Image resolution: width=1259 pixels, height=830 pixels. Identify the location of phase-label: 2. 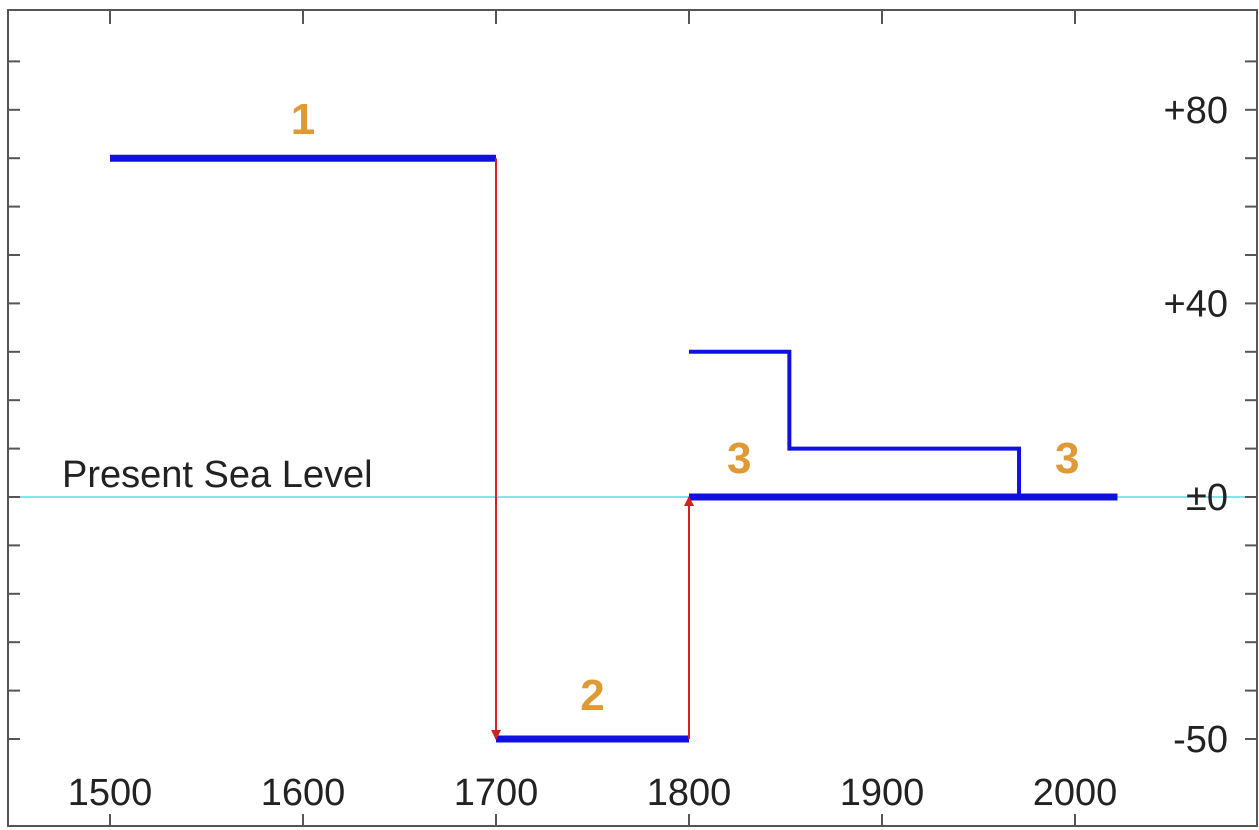
(592, 695).